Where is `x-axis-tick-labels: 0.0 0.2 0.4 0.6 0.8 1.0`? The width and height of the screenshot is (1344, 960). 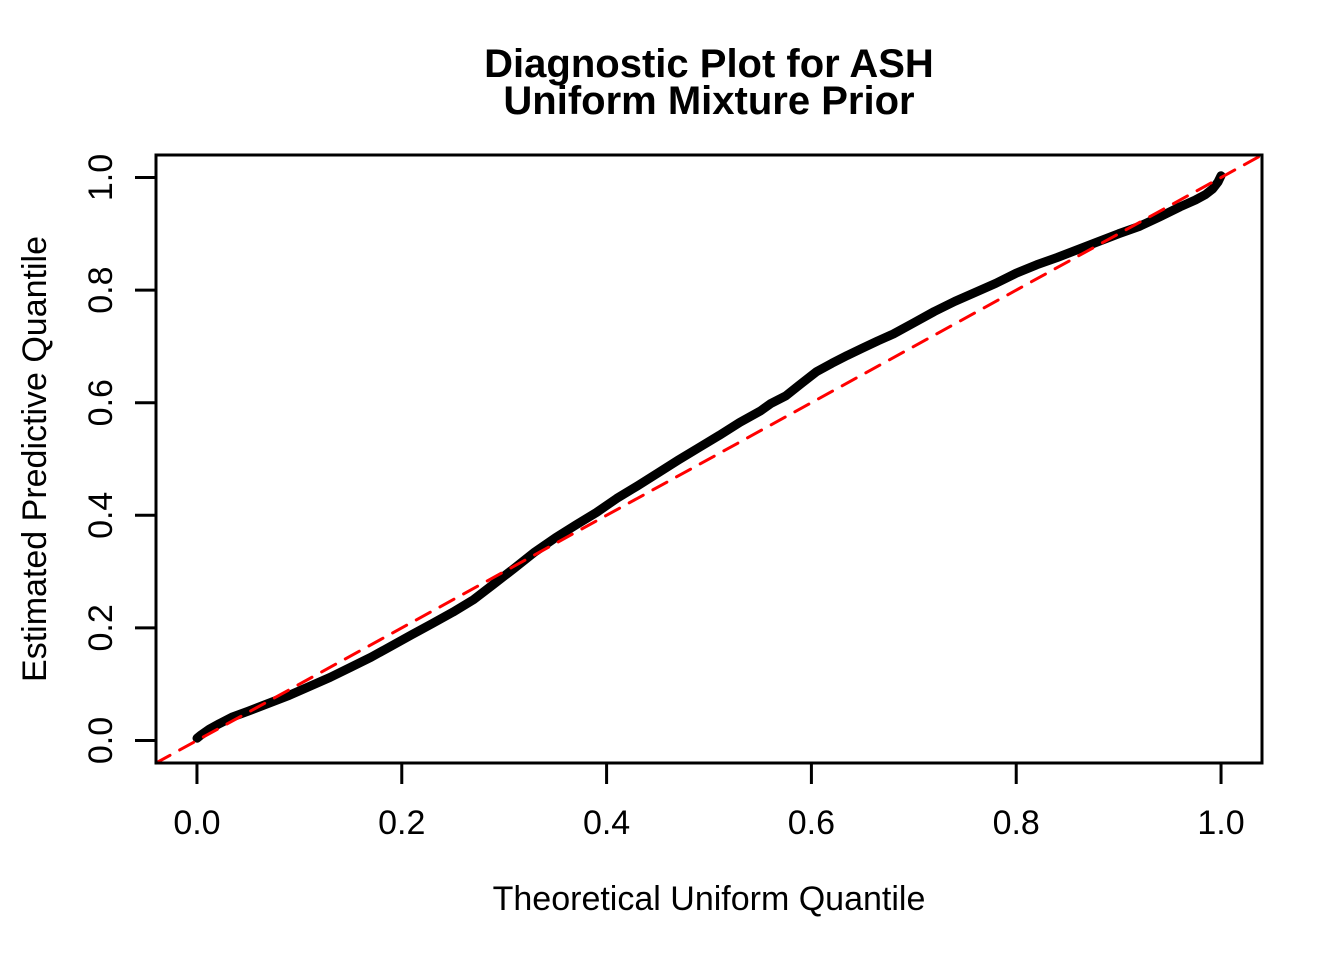
x-axis-tick-labels: 0.0 0.2 0.4 0.6 0.8 1.0 is located at coordinates (708, 823).